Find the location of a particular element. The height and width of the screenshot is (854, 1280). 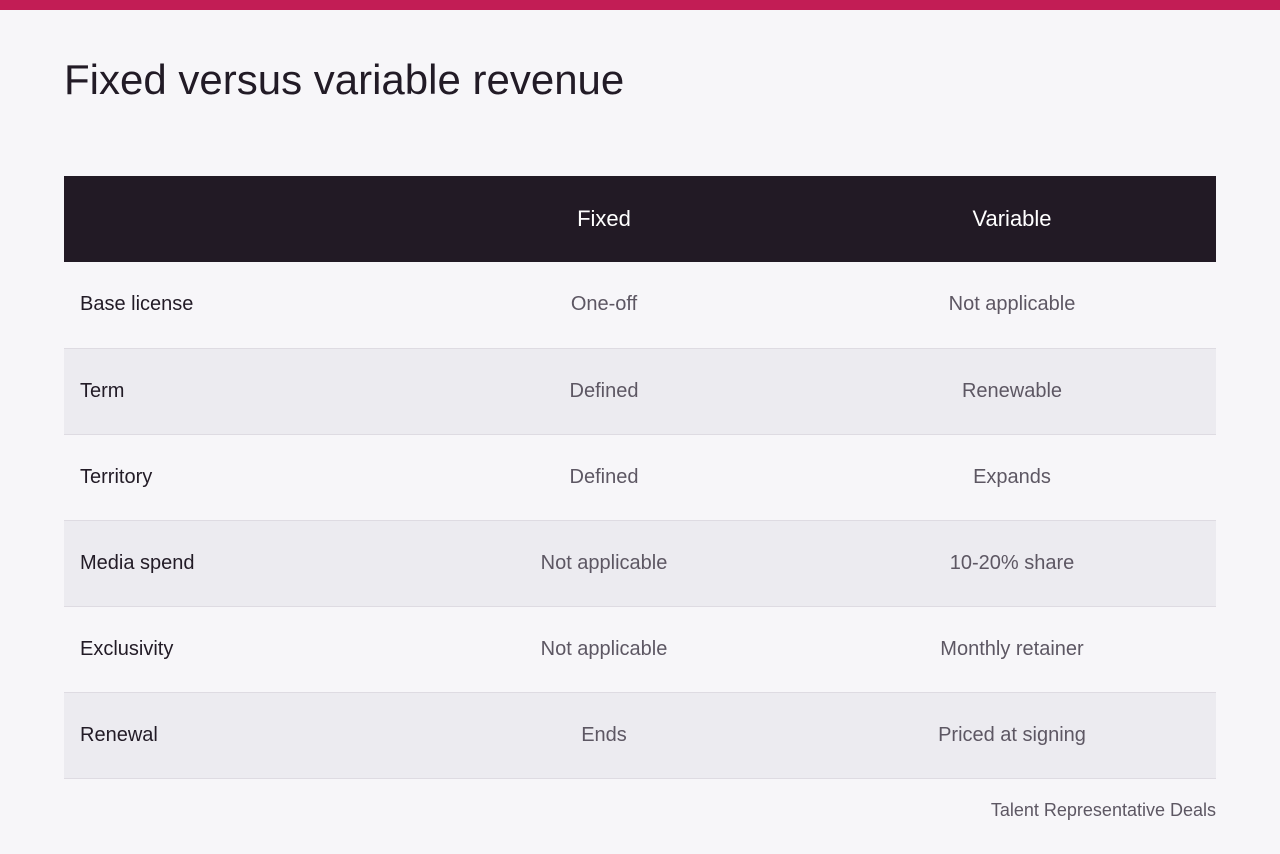

row-label: Territory is located at coordinates (116, 476).